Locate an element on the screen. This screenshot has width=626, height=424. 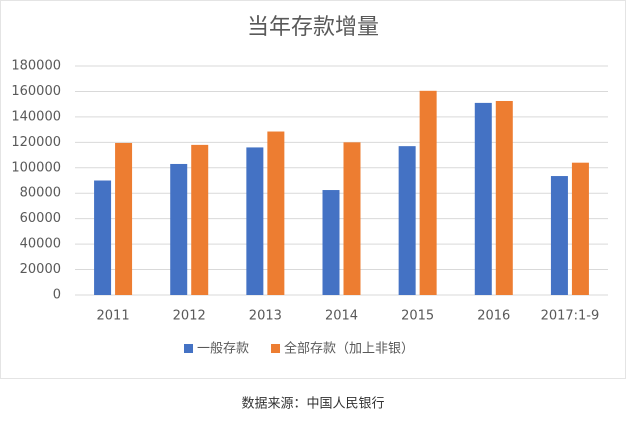
y-tick-label: 180000 is located at coordinates (36, 66).